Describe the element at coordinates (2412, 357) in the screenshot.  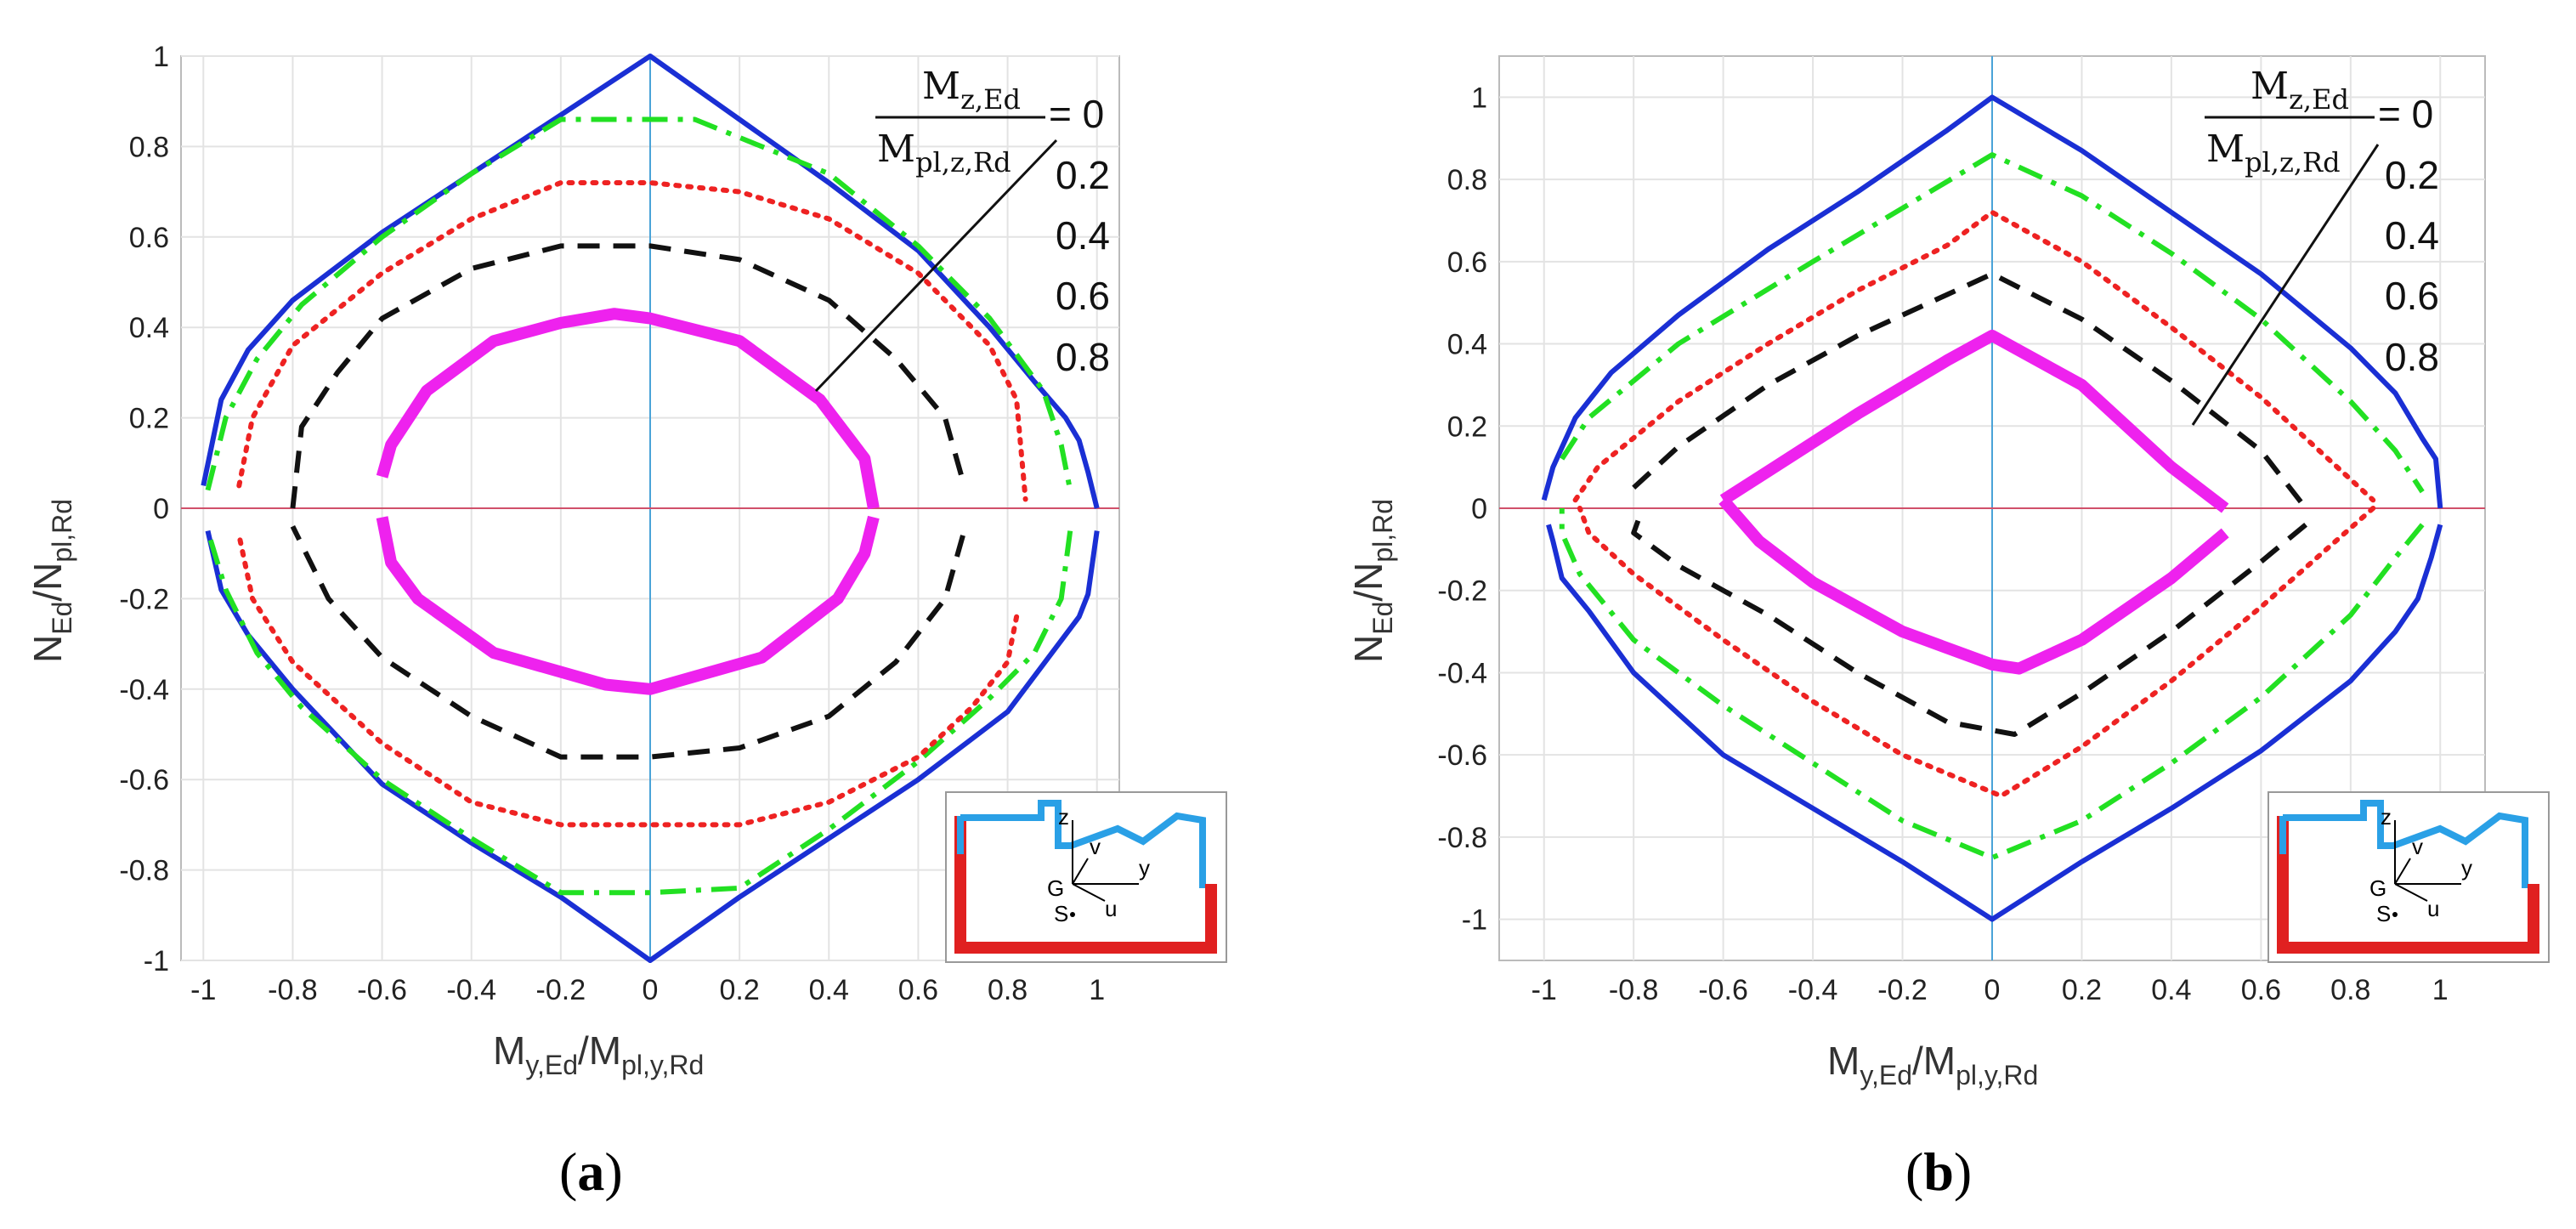
I see `legend-value-4-b: 0.8` at that location.